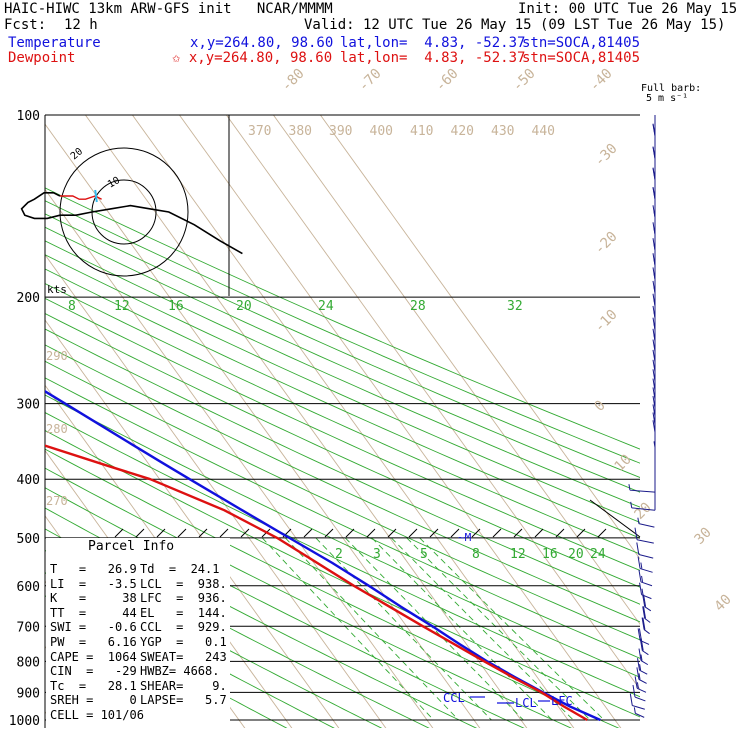 The width and height of the screenshot is (740, 740). I want to click on parcel-row-right: LAPSE= 5.7, so click(183, 700).